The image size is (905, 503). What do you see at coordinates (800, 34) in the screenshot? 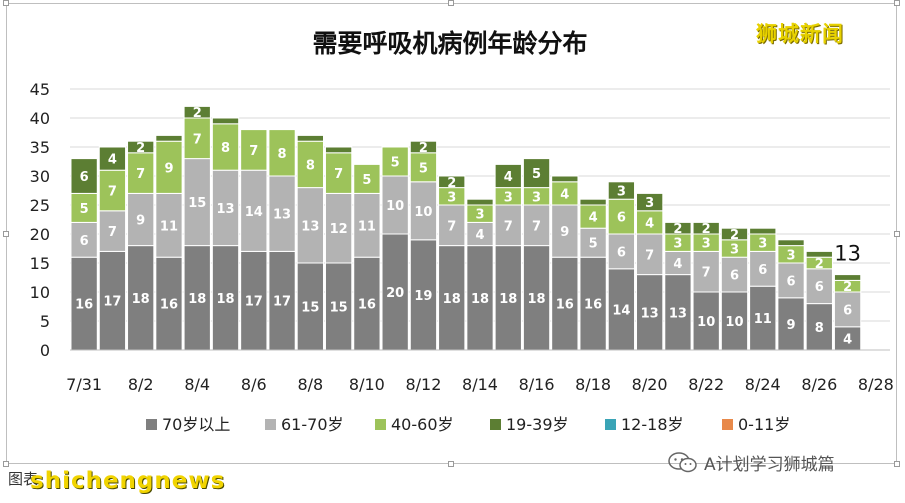
I see `watermark-top-right: 狮城新闻` at bounding box center [800, 34].